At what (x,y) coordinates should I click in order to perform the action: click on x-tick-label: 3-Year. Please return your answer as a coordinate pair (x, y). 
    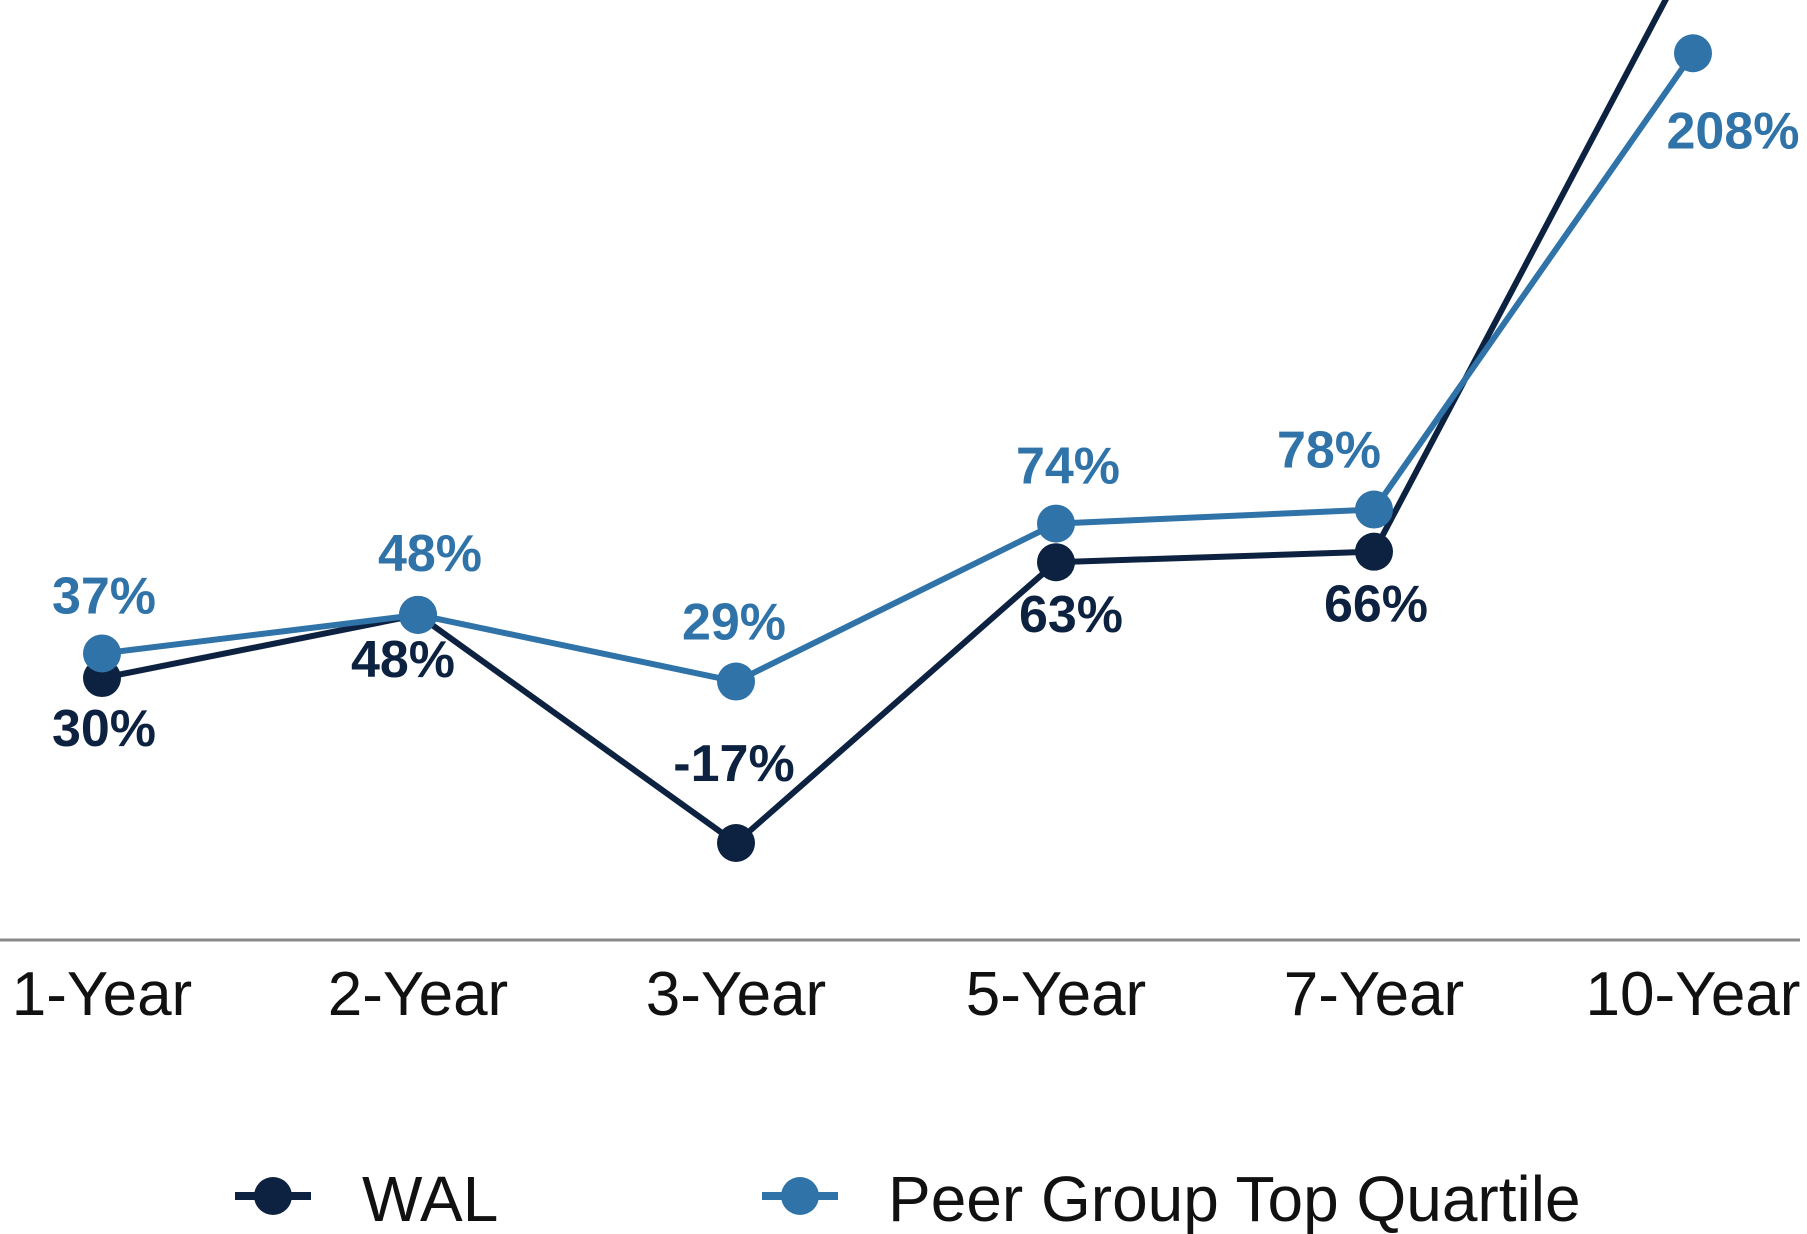
    Looking at the image, I should click on (736, 994).